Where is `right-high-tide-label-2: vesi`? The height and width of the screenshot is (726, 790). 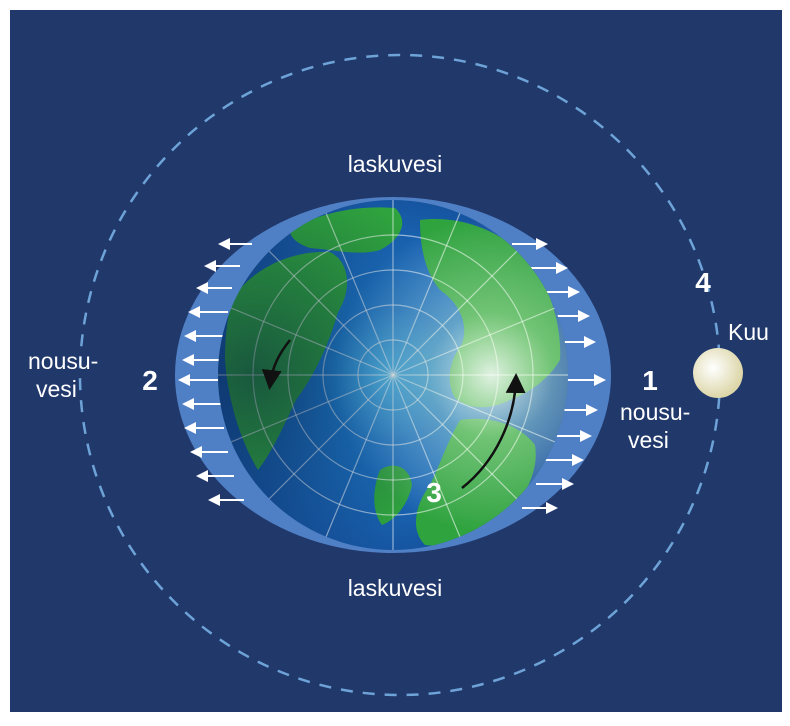 right-high-tide-label-2: vesi is located at coordinates (648, 440).